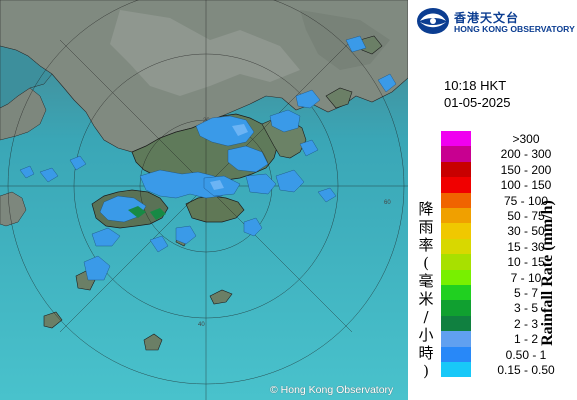 This screenshot has height=400, width=577. I want to click on legend-label: 0.50 - 1, so click(526, 354).